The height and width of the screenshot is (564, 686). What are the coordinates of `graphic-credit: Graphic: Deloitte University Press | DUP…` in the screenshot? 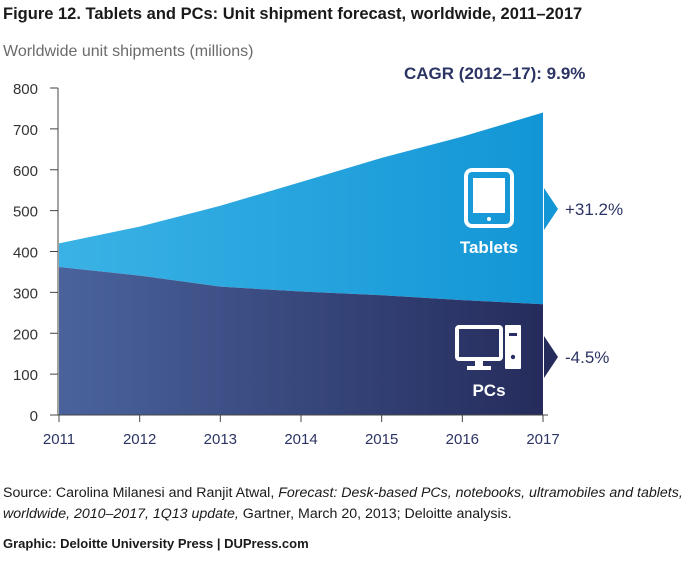 It's located at (156, 543).